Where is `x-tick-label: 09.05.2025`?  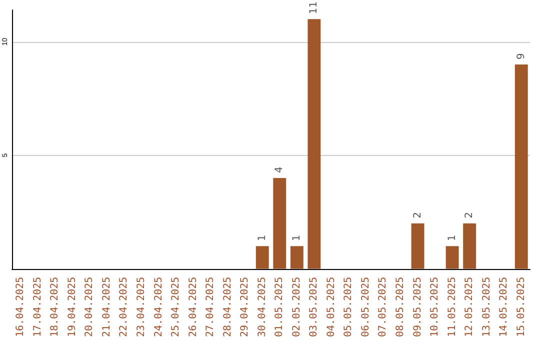
x-tick-label: 09.05.2025 is located at coordinates (418, 307).